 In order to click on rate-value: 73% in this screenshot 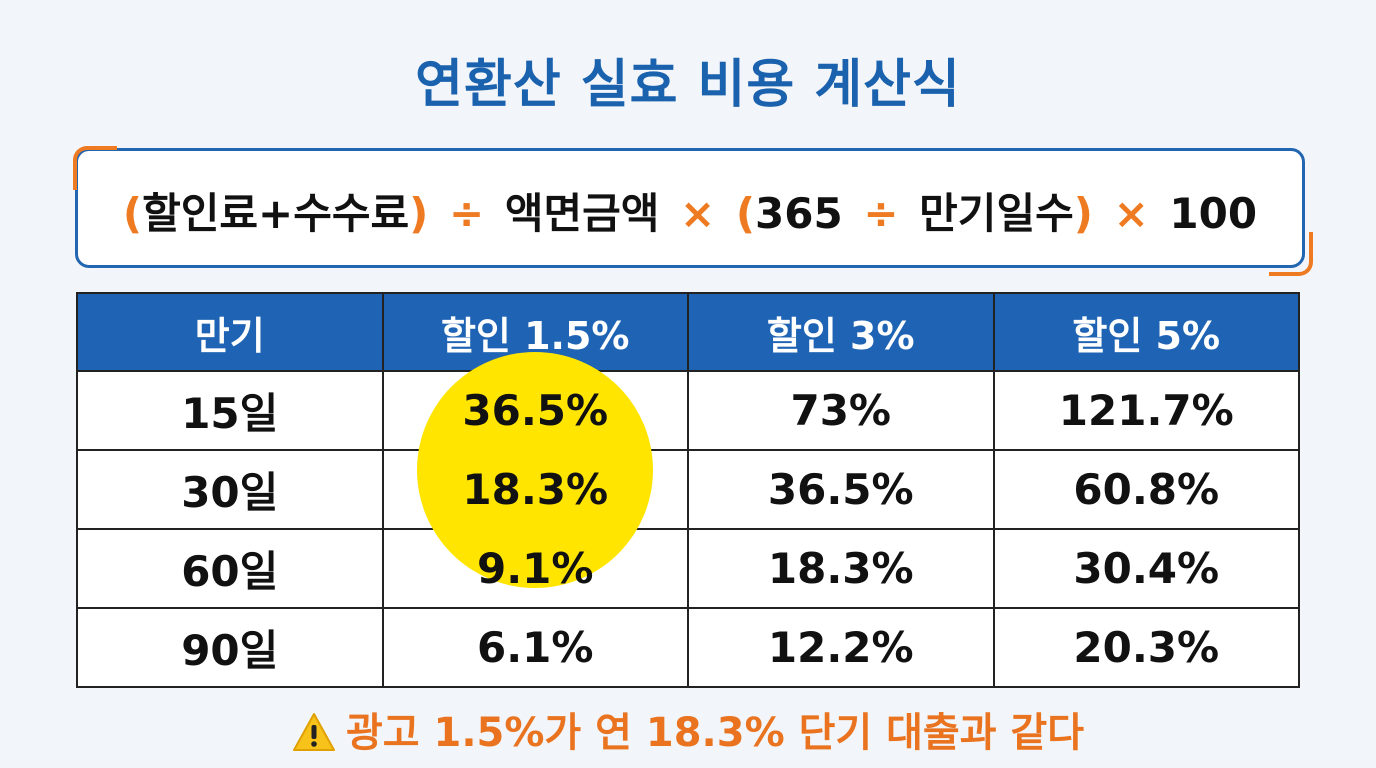, I will do `click(841, 410)`.